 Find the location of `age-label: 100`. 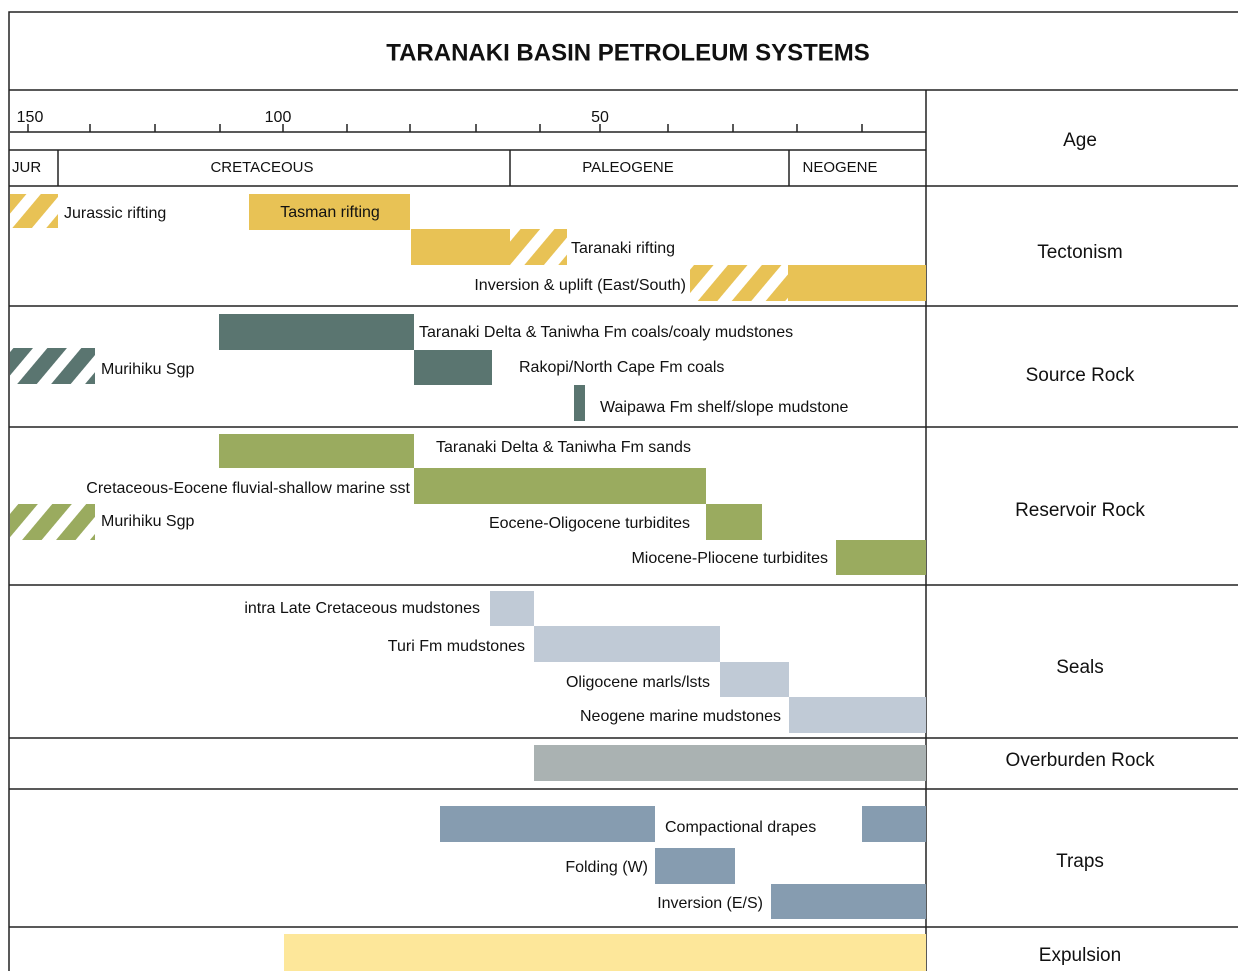

age-label: 100 is located at coordinates (278, 117).